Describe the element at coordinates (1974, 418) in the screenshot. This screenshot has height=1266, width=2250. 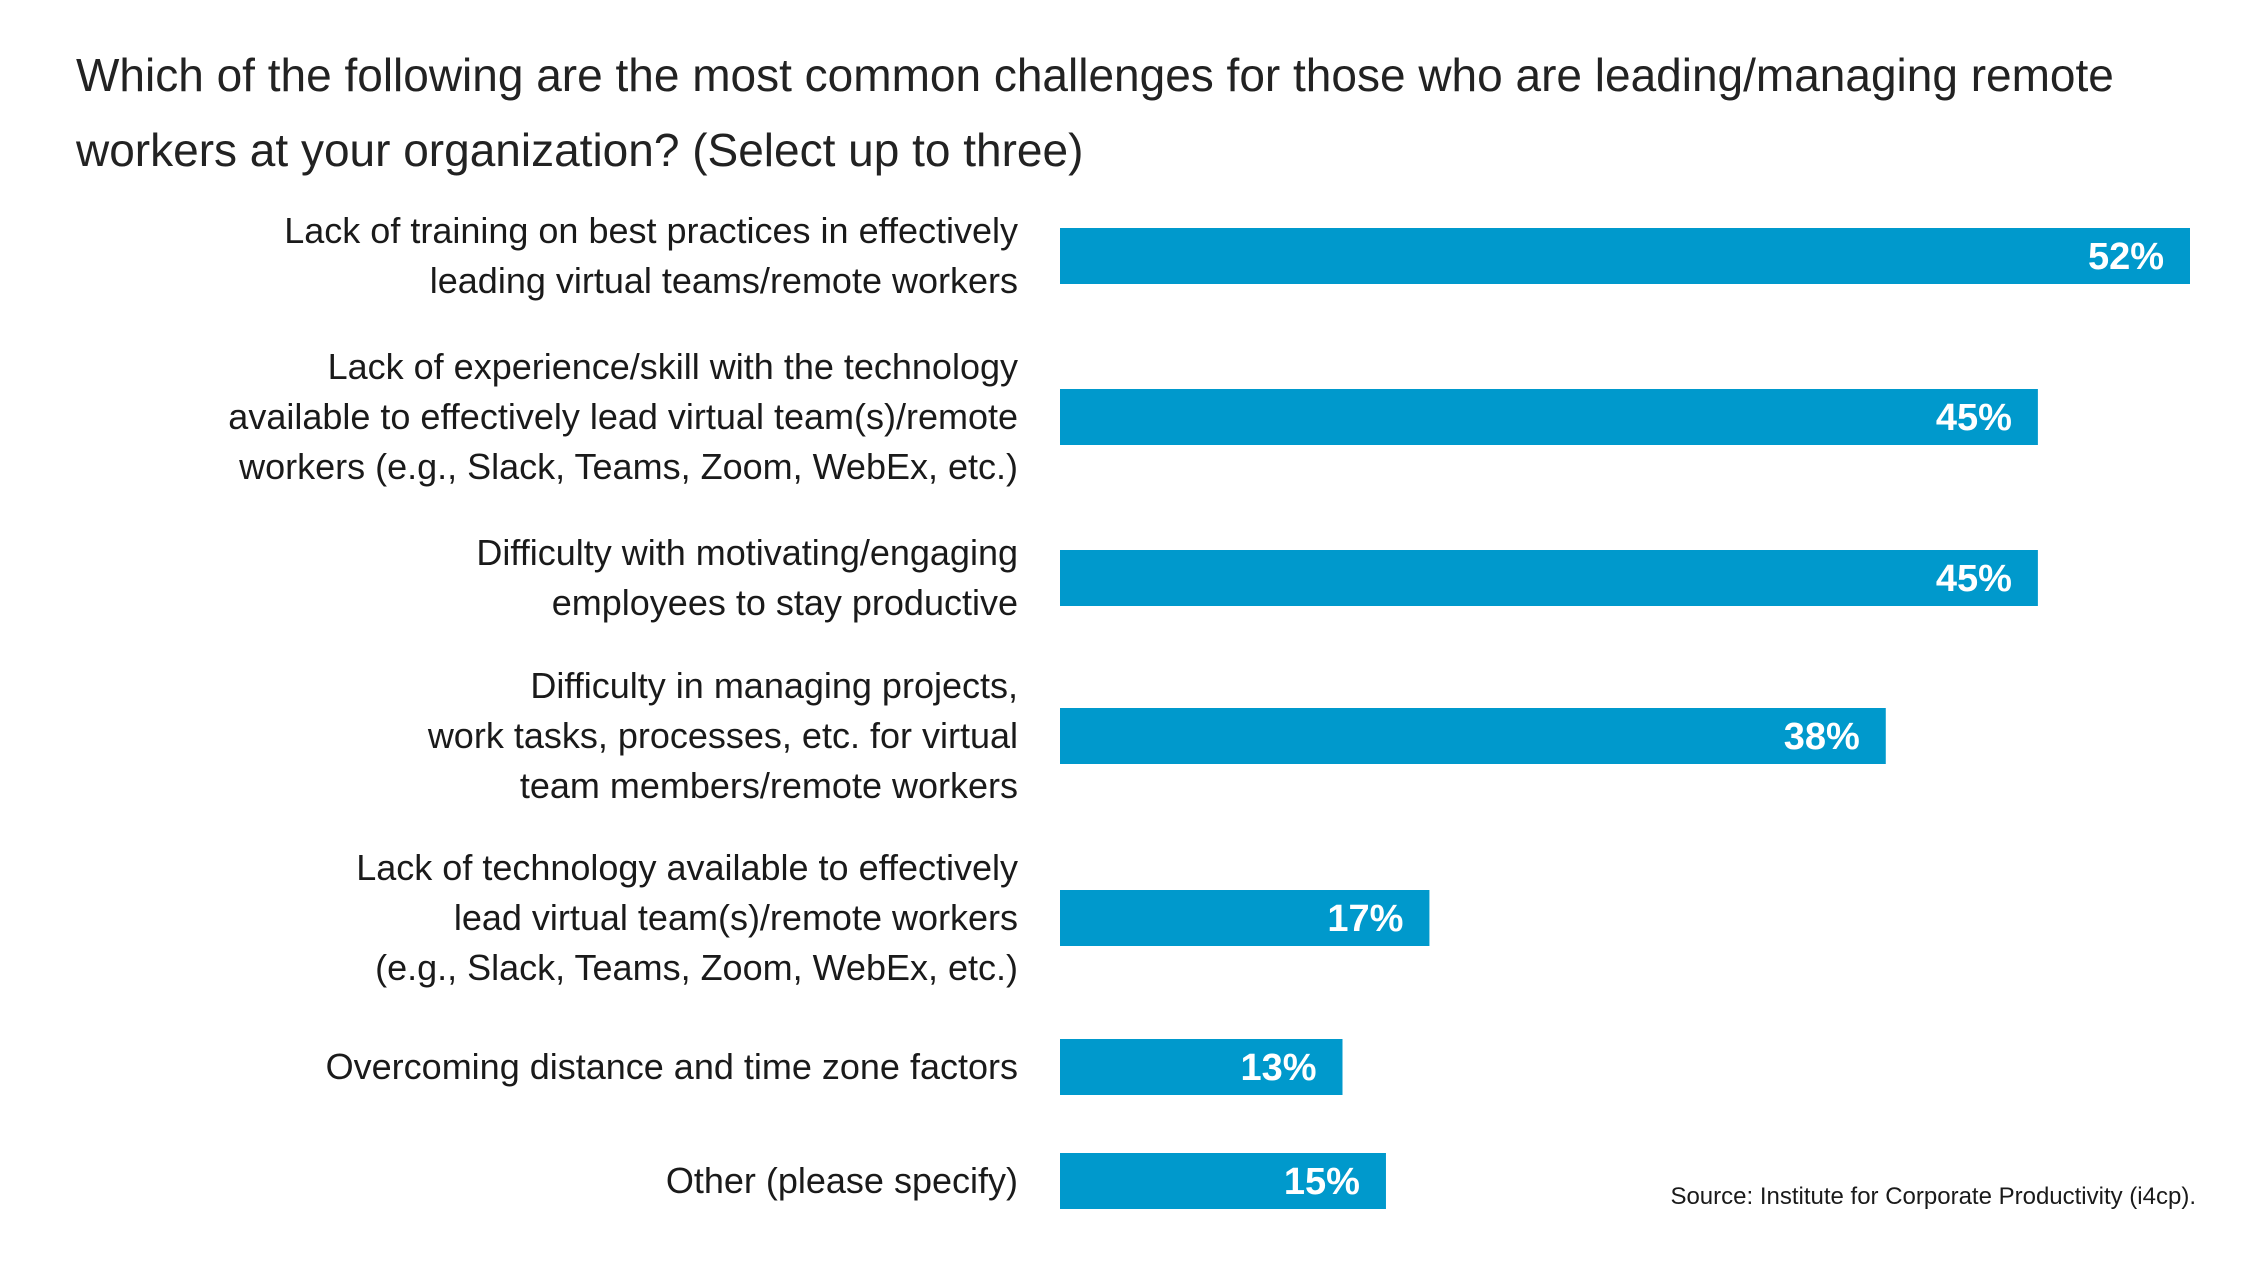
I see `value-label-1: 45%` at that location.